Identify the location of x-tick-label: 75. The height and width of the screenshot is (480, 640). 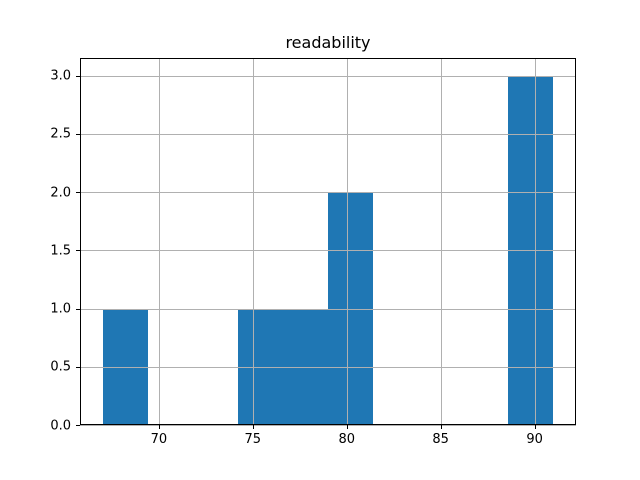
(253, 439).